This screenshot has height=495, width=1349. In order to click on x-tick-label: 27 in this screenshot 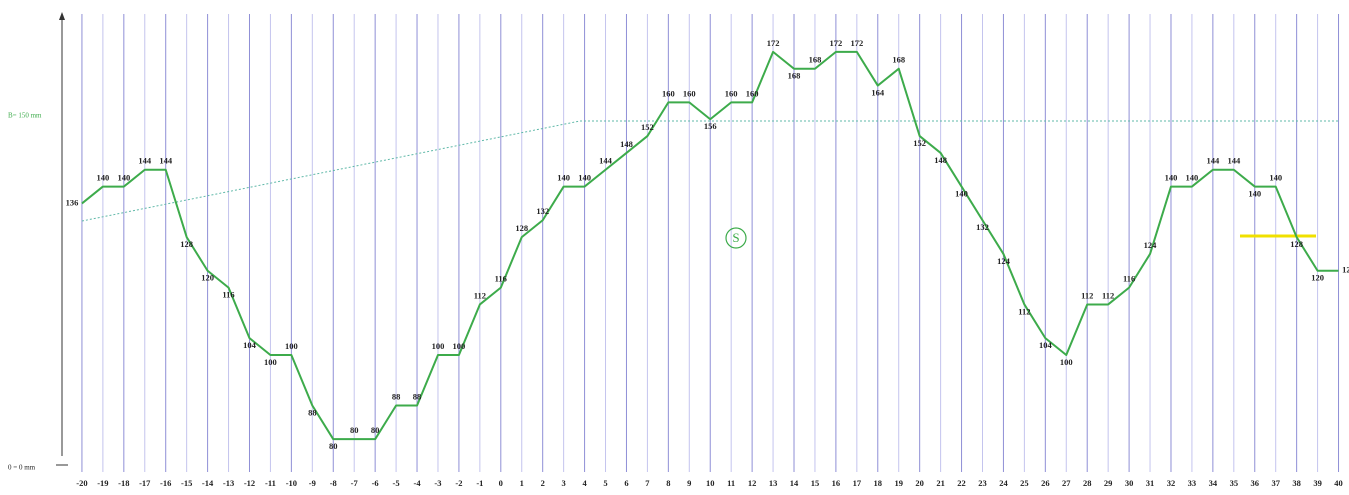, I will do `click(1066, 483)`.